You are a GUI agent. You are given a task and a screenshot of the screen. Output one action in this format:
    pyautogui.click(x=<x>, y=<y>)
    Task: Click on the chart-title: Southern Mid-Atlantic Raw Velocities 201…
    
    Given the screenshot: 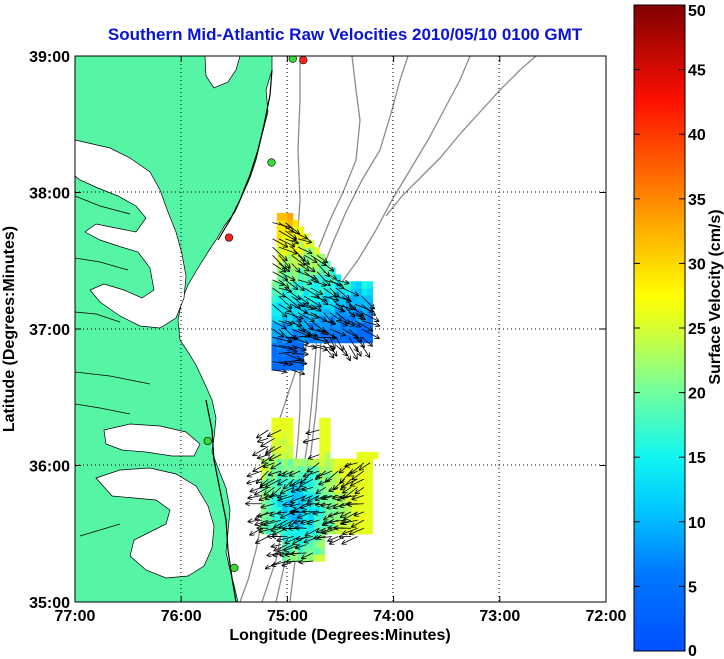 What is the action you would take?
    pyautogui.click(x=345, y=34)
    